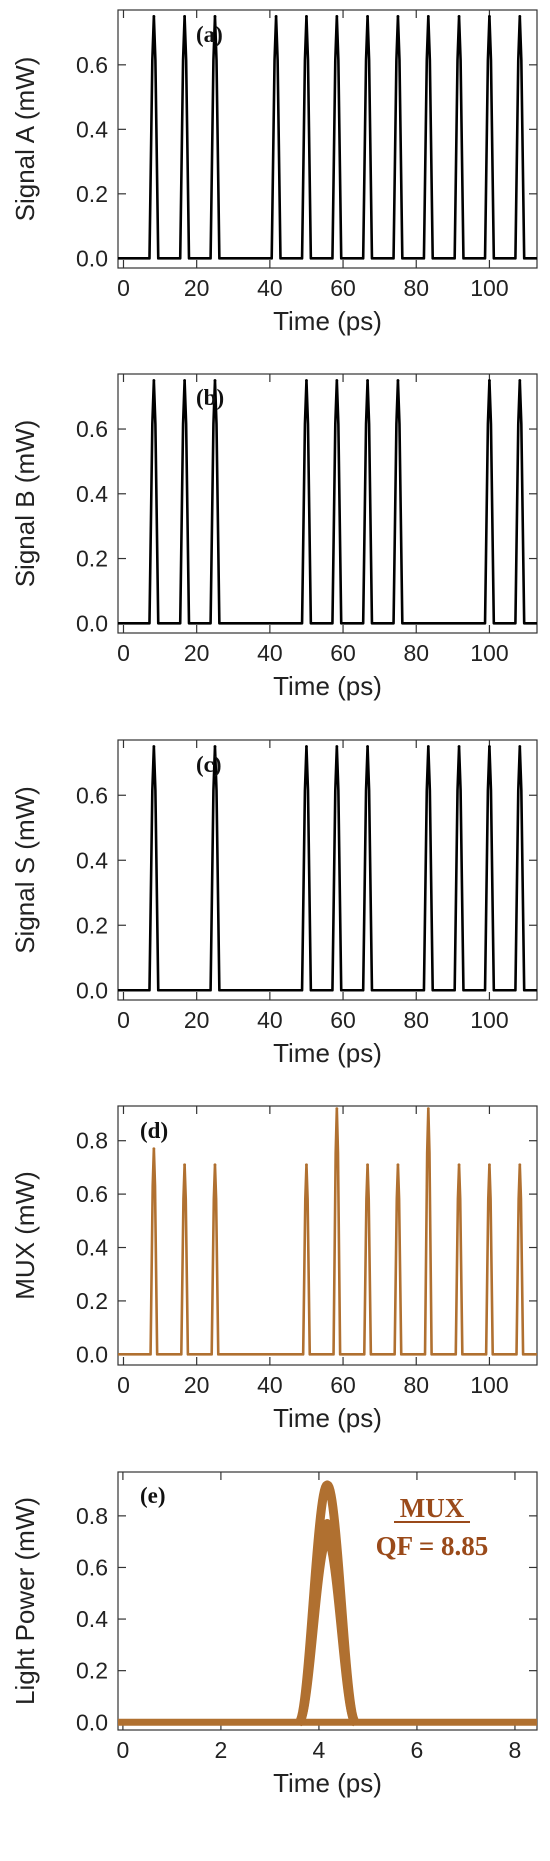 This screenshot has height=1861, width=550. What do you see at coordinates (25, 870) in the screenshot?
I see `y-axis-title: Signal S (mW)` at bounding box center [25, 870].